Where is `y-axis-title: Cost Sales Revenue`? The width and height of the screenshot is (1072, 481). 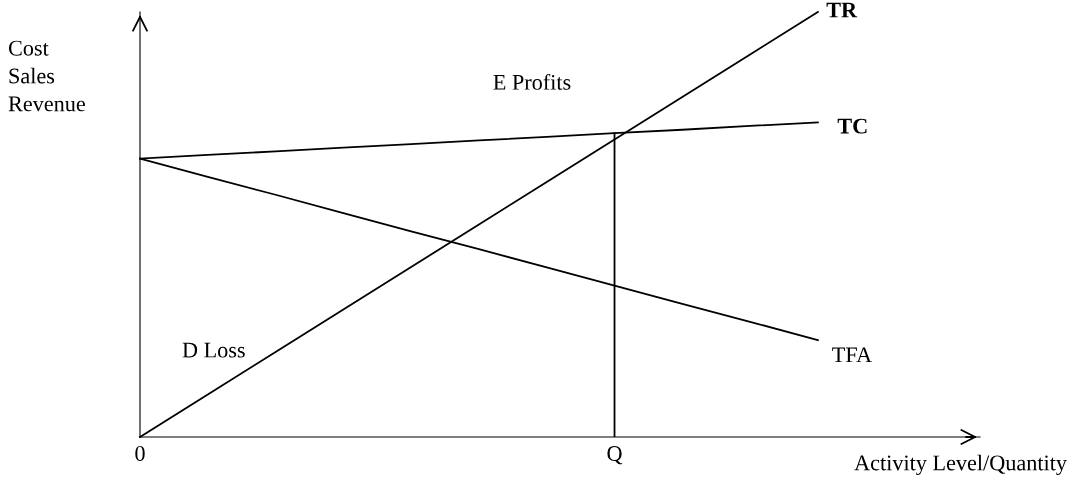 y-axis-title: Cost Sales Revenue is located at coordinates (46, 76).